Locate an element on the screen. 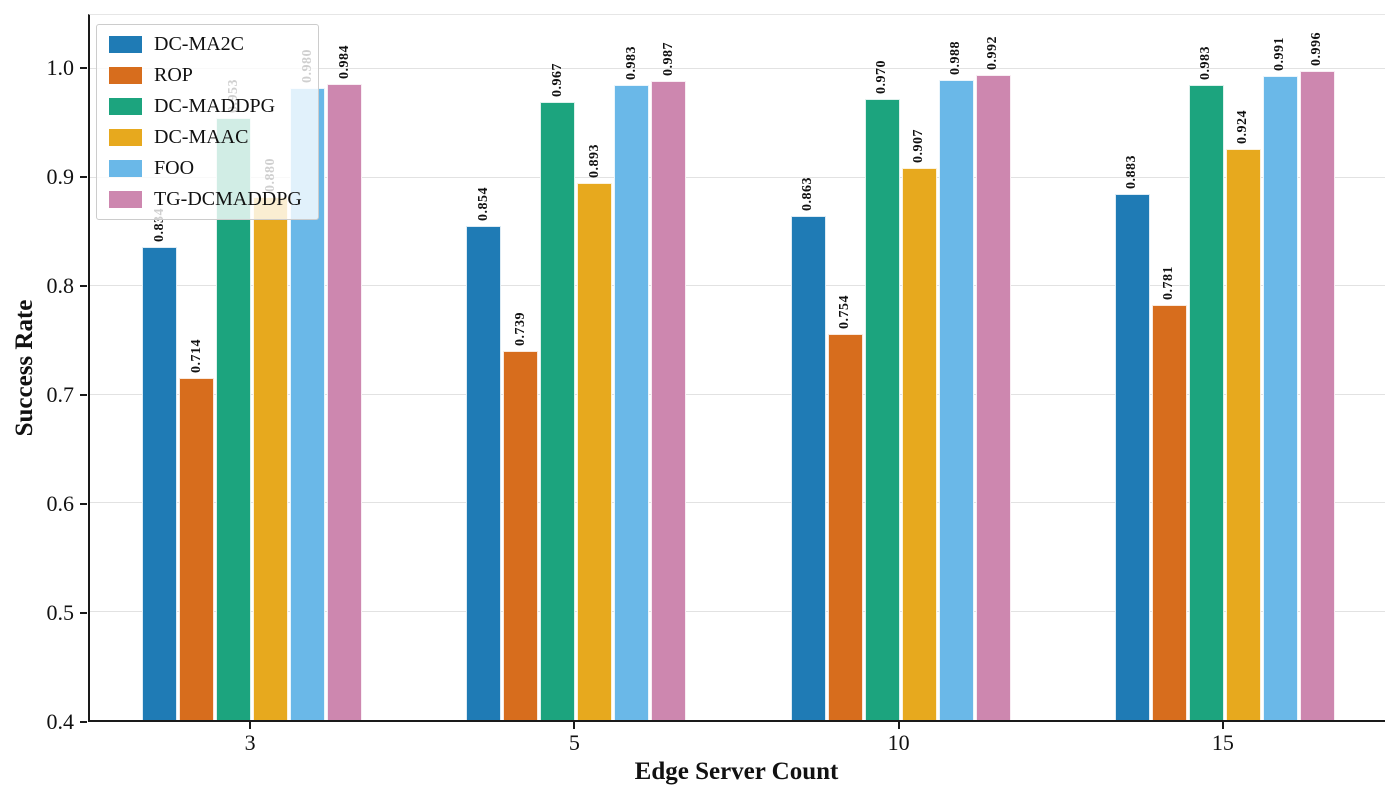 This screenshot has height=800, width=1400. bar-value-label: 0.739 is located at coordinates (520, 328).